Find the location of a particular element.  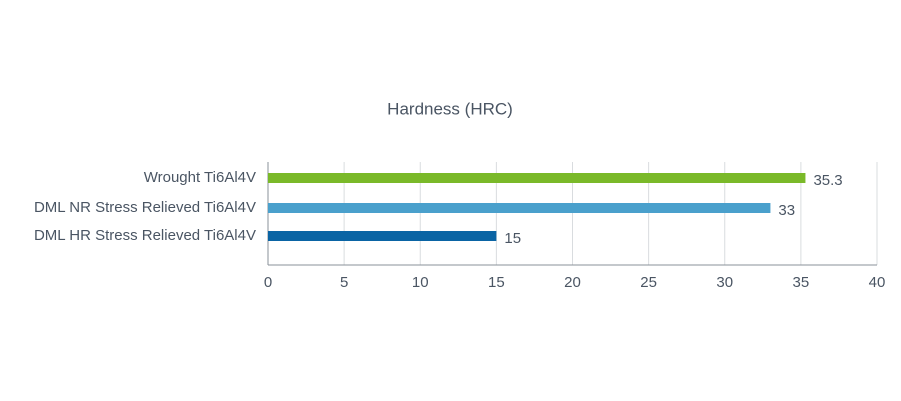

y-tick-label: DML NR Stress Relieved Ti6Al4V is located at coordinates (145, 207).